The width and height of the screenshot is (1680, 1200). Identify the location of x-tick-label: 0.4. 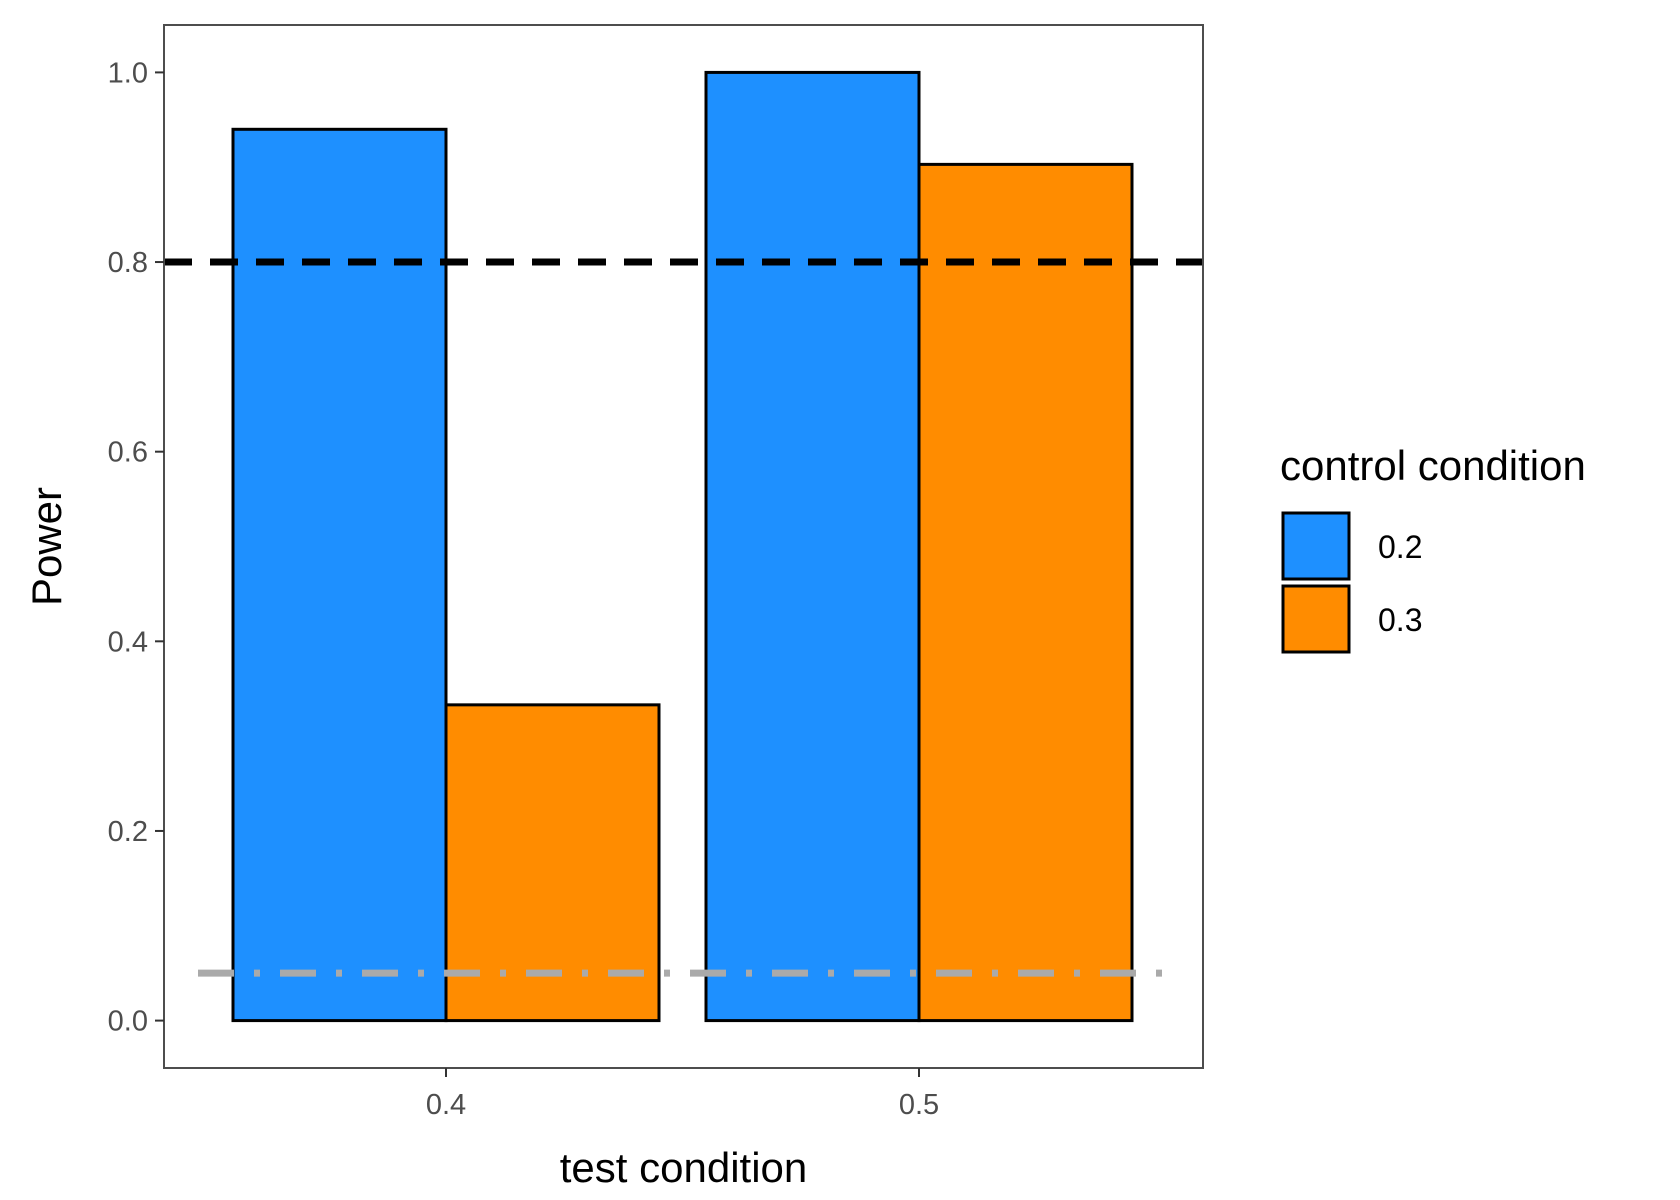
(446, 1105).